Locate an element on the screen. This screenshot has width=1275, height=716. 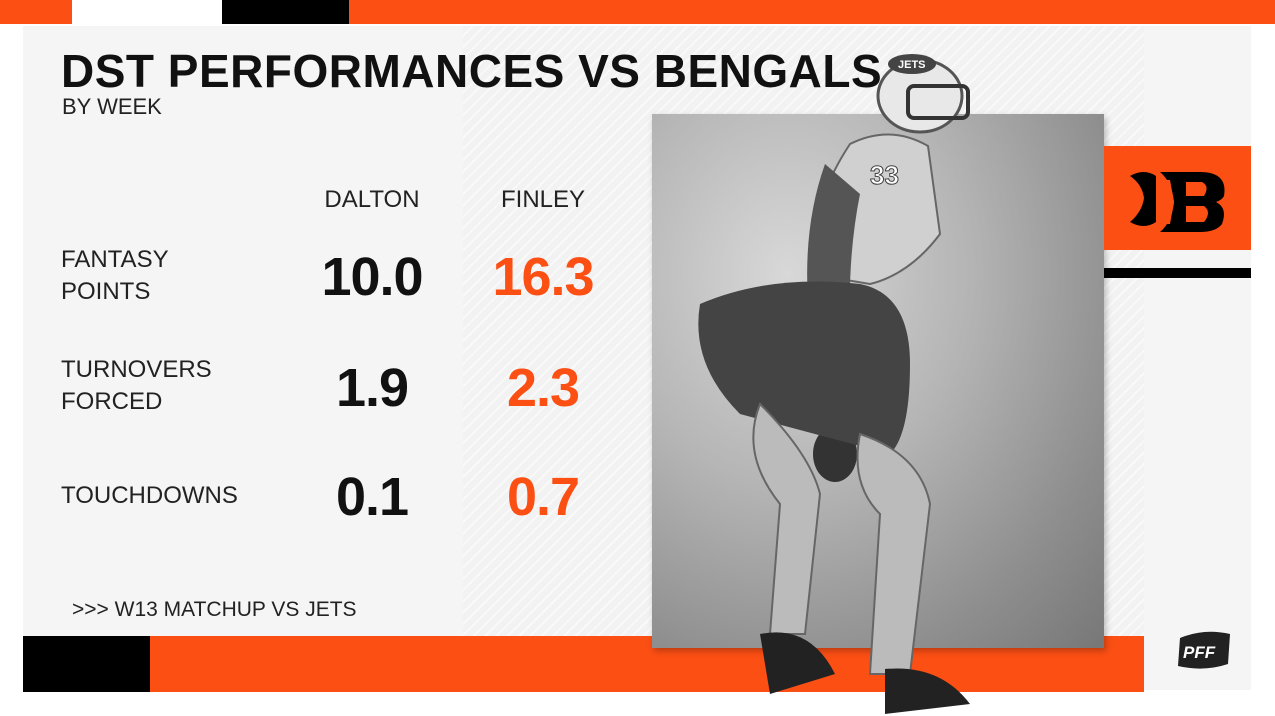
row-label-turnovers-forced: TURNOVERS FORCED is located at coordinates (136, 386).